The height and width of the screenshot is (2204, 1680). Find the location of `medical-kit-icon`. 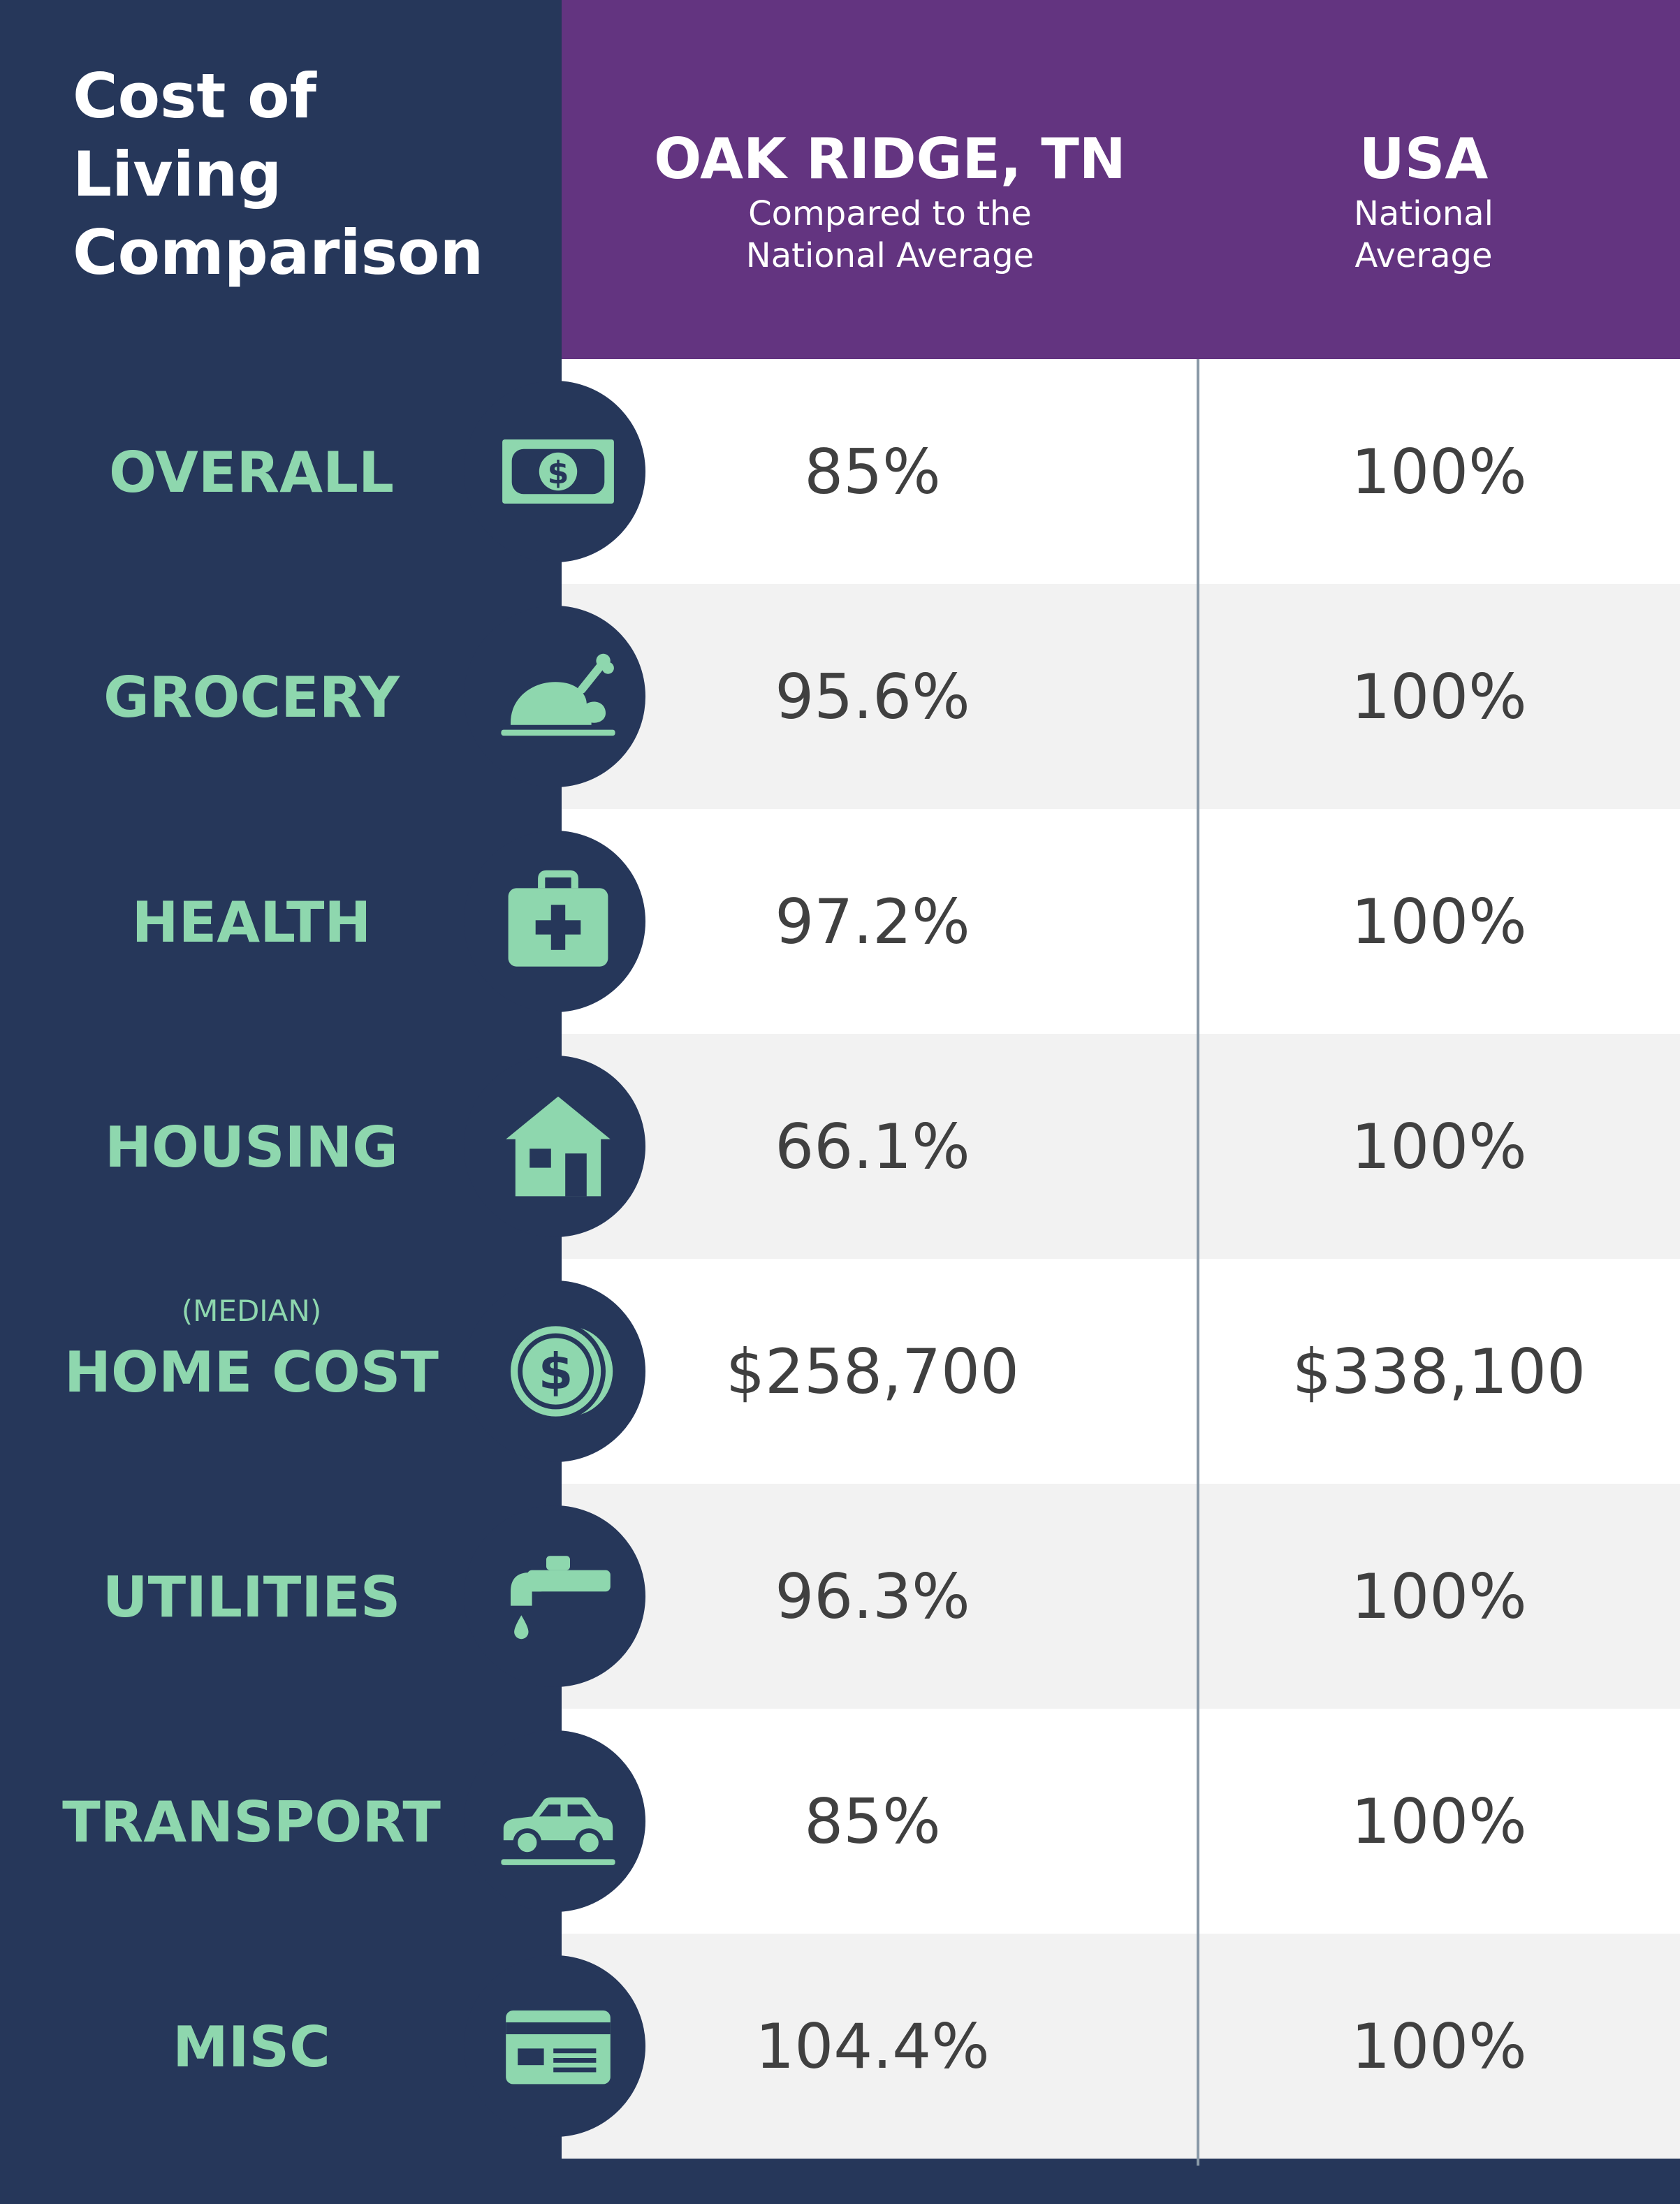

medical-kit-icon is located at coordinates (558, 919).